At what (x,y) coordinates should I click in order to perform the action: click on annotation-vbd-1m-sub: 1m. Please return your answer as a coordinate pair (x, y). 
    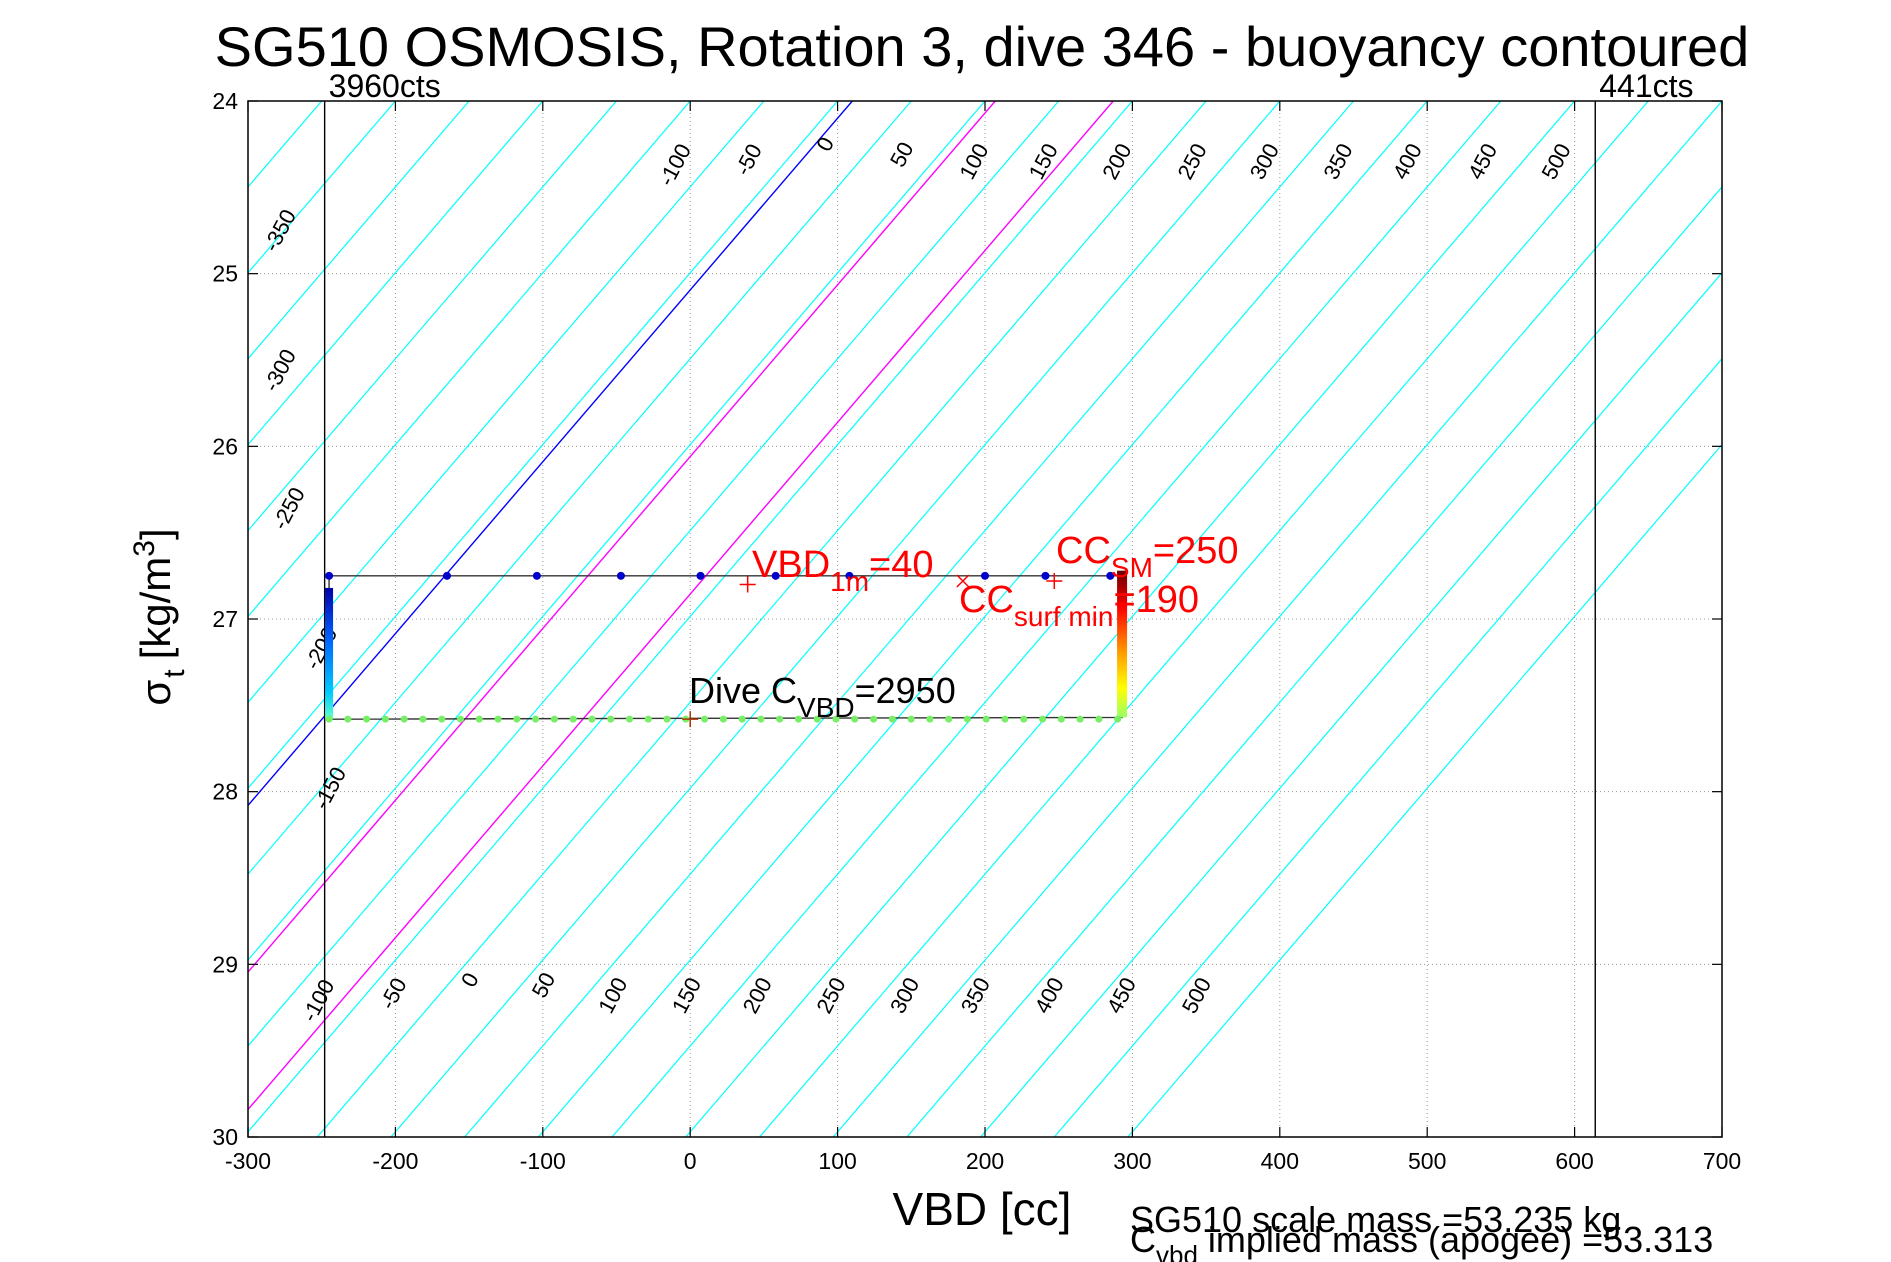
    Looking at the image, I should click on (849, 581).